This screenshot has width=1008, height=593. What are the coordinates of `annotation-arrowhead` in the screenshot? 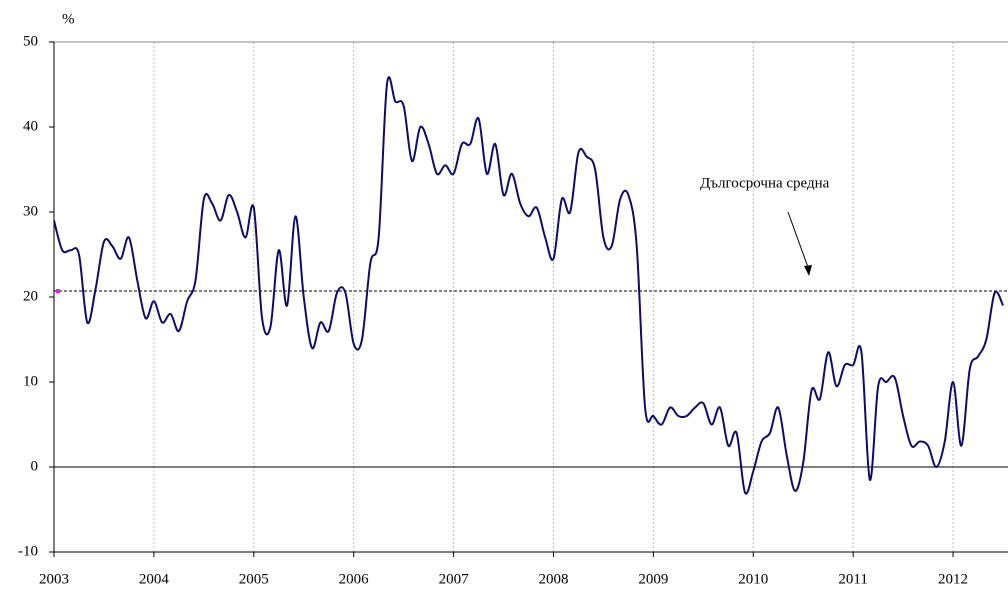 It's located at (808, 270).